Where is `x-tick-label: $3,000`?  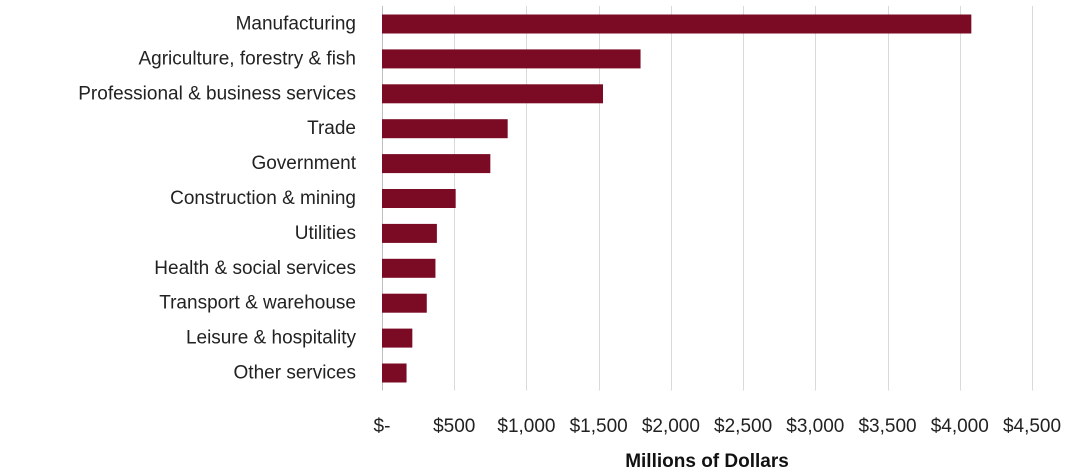
x-tick-label: $3,000 is located at coordinates (815, 426).